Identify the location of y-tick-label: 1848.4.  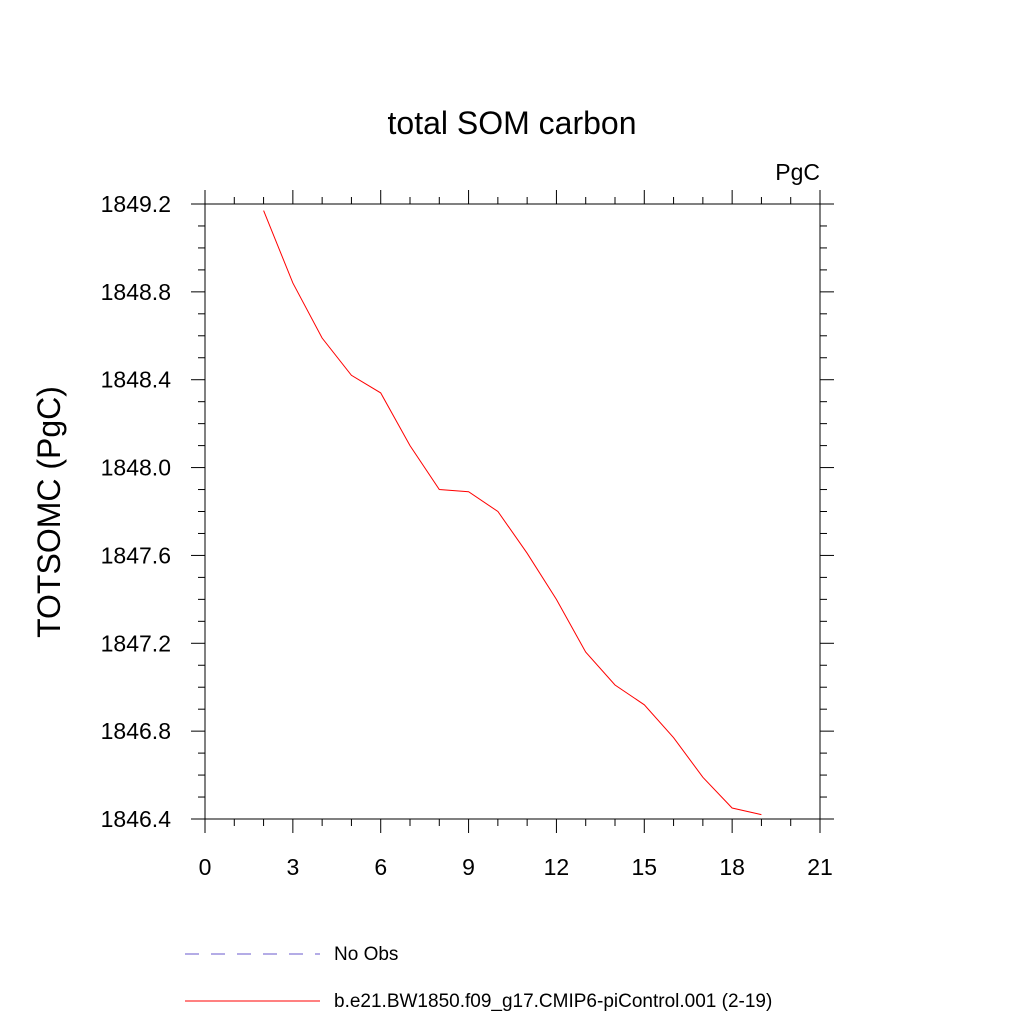
(136, 380).